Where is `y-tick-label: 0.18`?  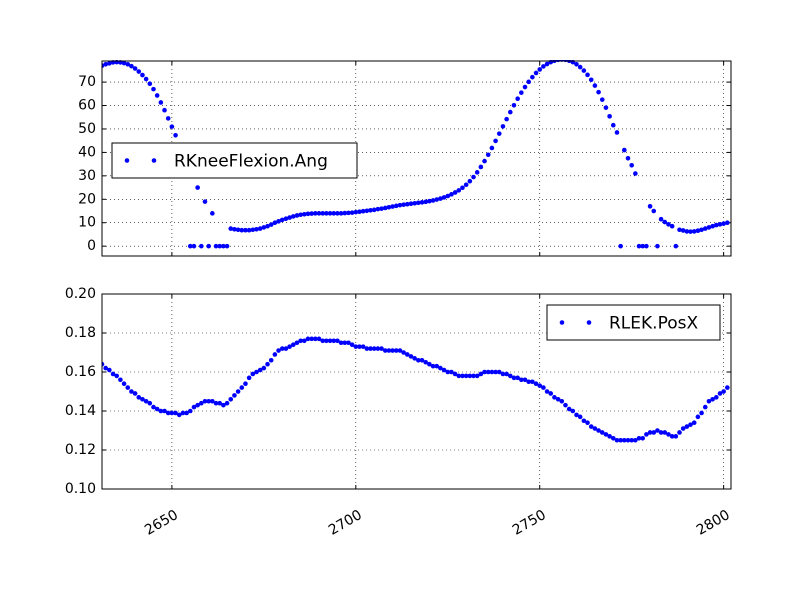
y-tick-label: 0.18 is located at coordinates (80, 333).